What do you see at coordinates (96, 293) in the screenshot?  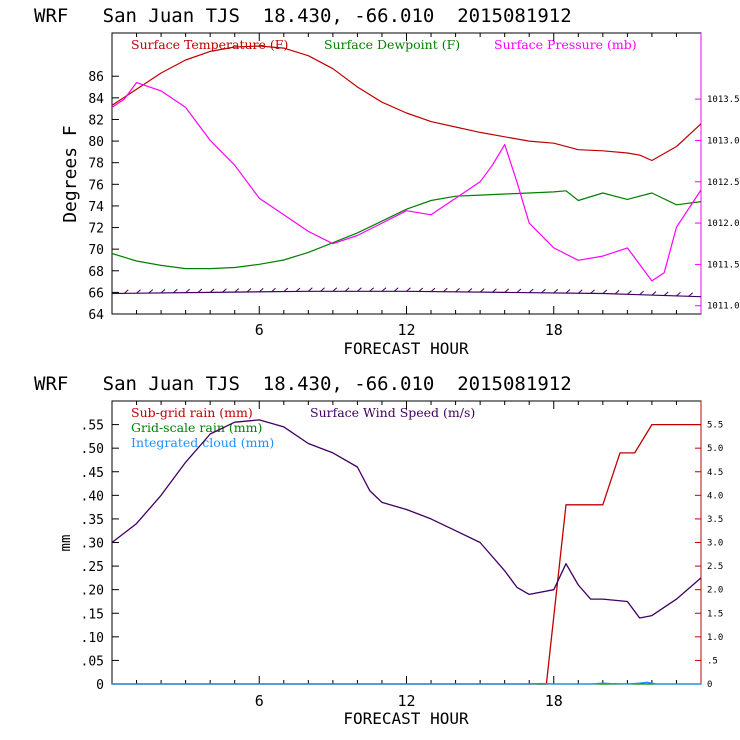 I see `top-y-tick-label: 66` at bounding box center [96, 293].